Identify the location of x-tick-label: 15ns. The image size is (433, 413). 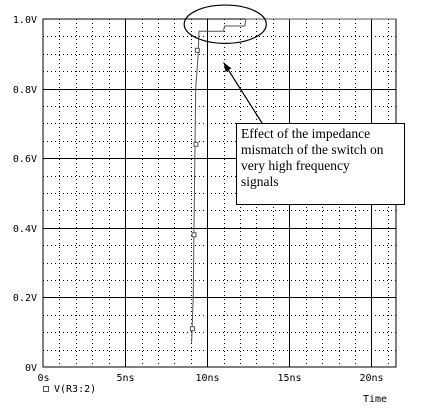
(289, 378).